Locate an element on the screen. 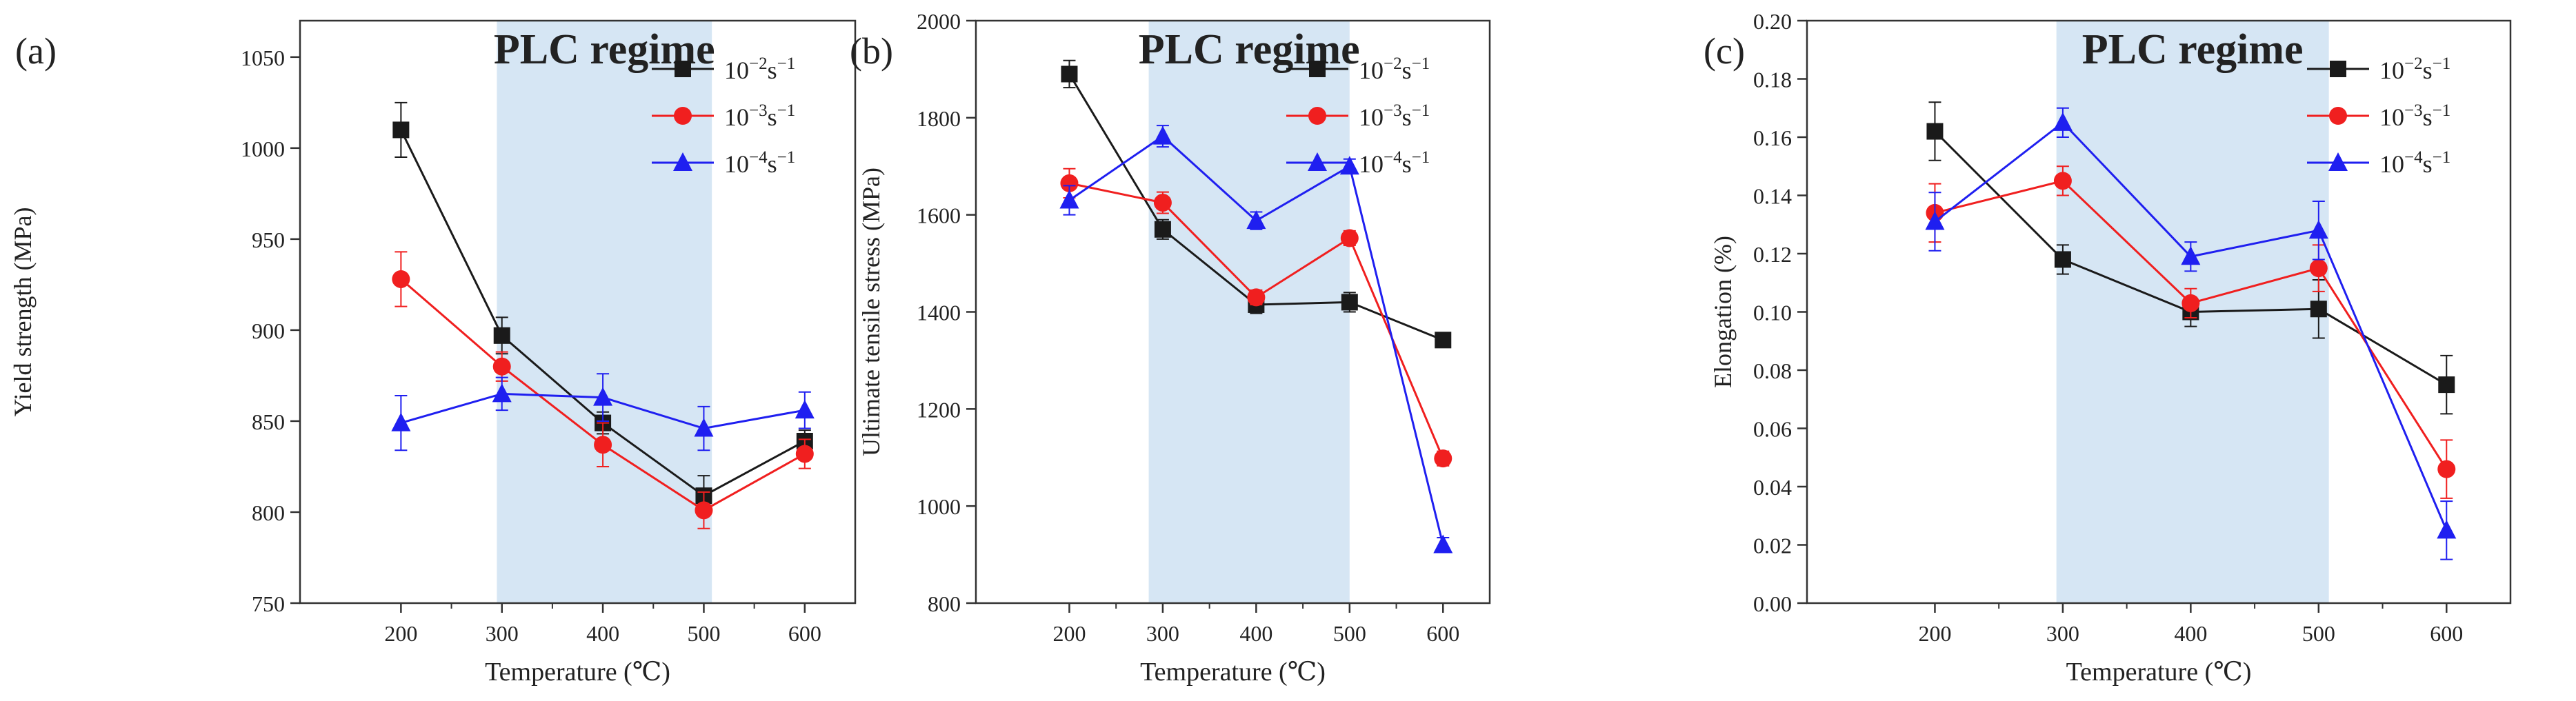  y-tick-label: 0.08 is located at coordinates (1772, 370).